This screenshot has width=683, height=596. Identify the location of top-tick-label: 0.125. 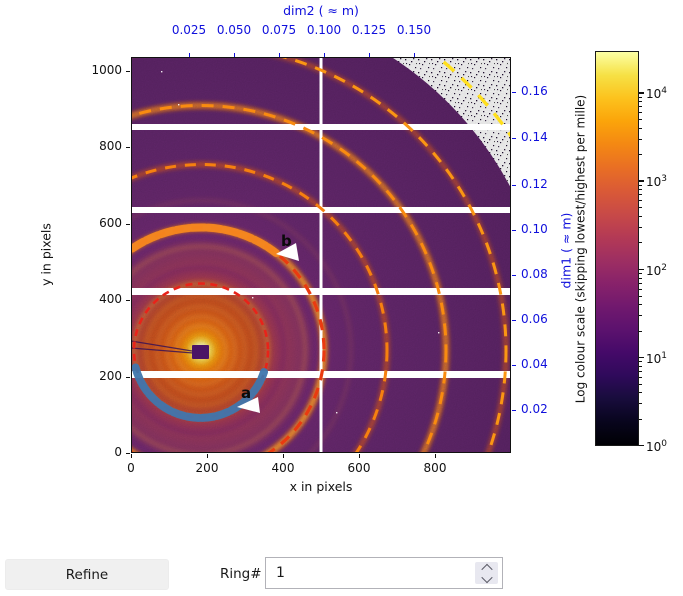
(369, 30).